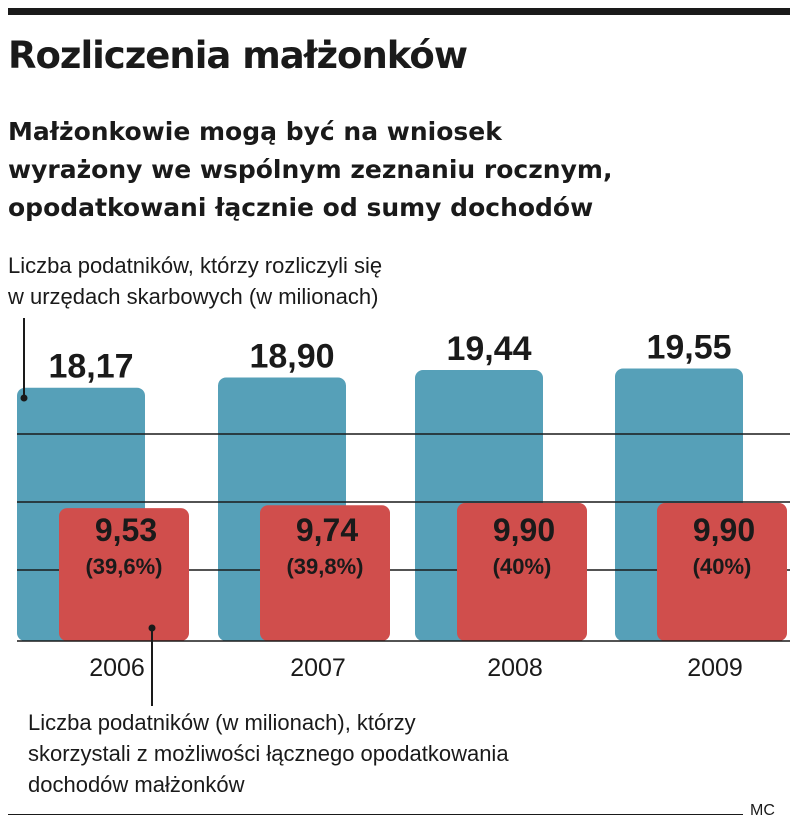 This screenshot has width=805, height=829. I want to click on credit: MC, so click(762, 810).